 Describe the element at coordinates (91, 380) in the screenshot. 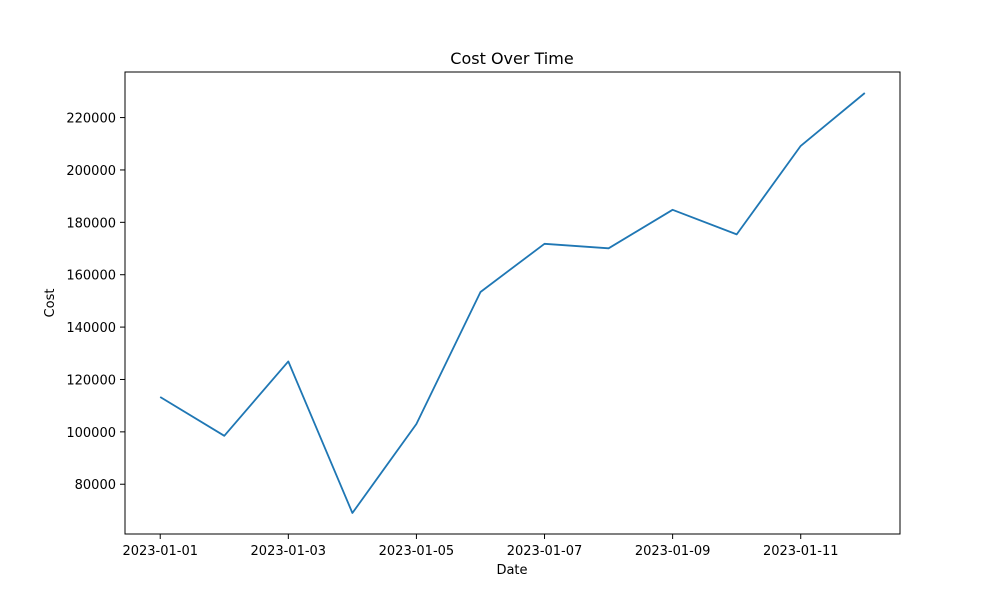

I see `y-tick-label: 120000` at that location.